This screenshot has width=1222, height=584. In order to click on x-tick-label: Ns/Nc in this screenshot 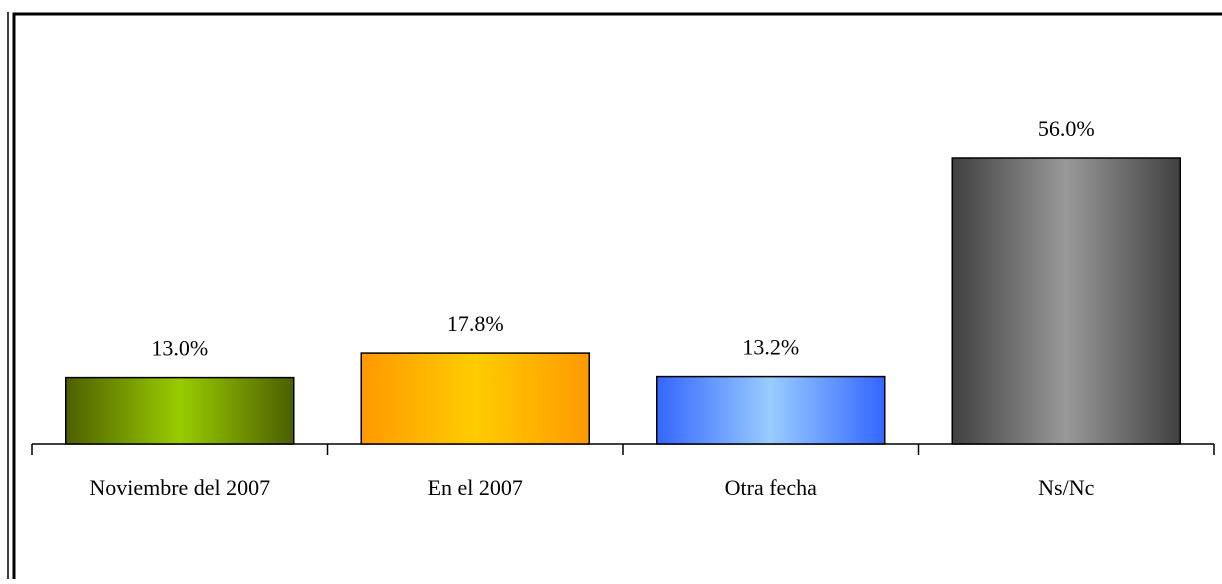, I will do `click(1066, 487)`.